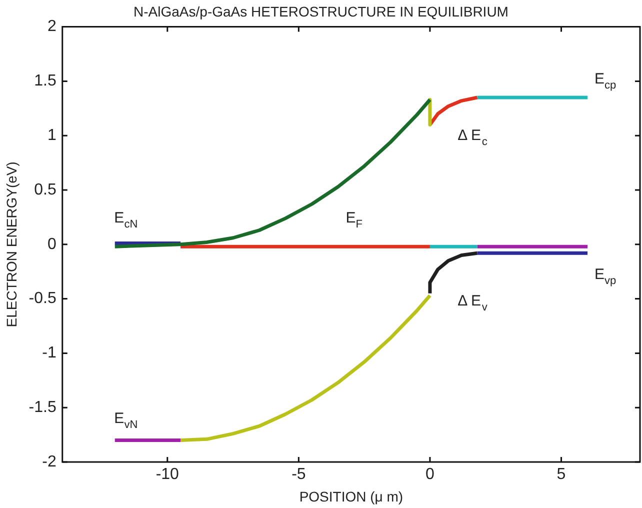 The width and height of the screenshot is (642, 508). I want to click on x-tick-label: 0, so click(430, 475).